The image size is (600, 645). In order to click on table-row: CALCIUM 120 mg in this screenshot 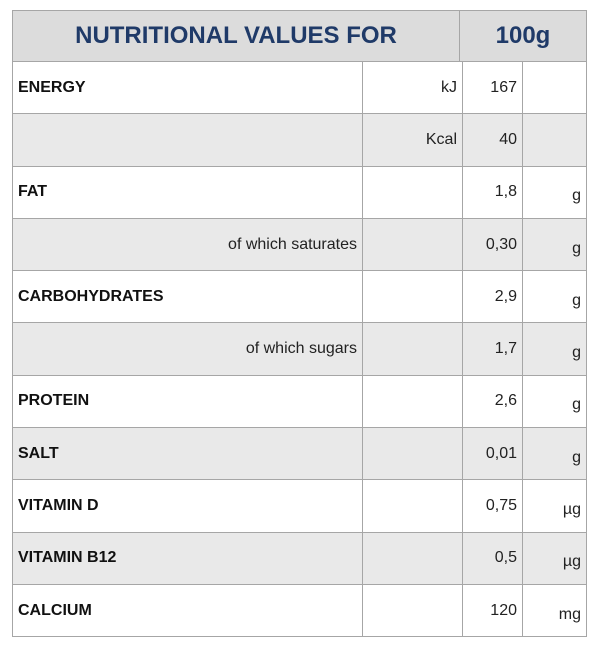, I will do `click(299, 611)`.